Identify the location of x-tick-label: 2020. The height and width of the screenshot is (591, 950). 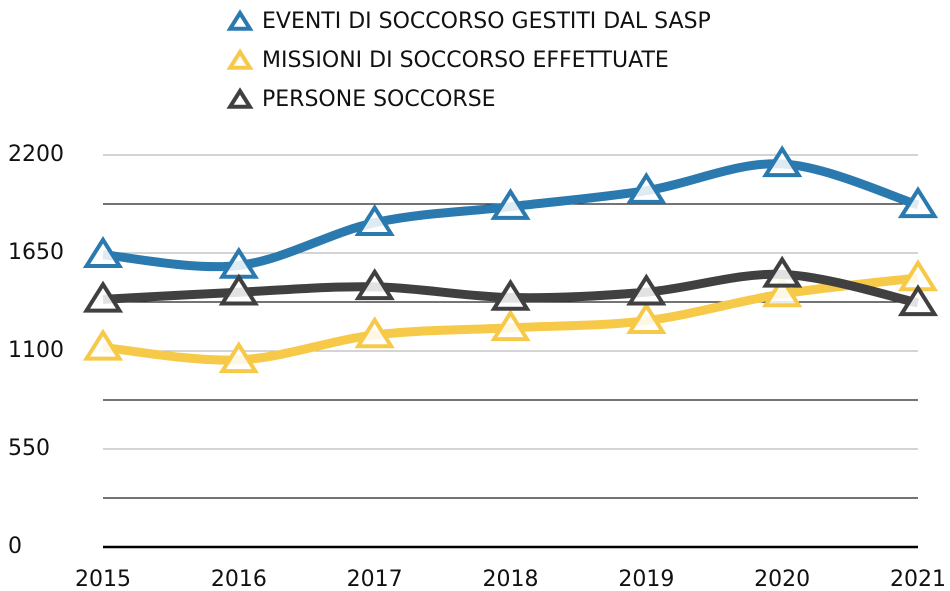
(782, 579).